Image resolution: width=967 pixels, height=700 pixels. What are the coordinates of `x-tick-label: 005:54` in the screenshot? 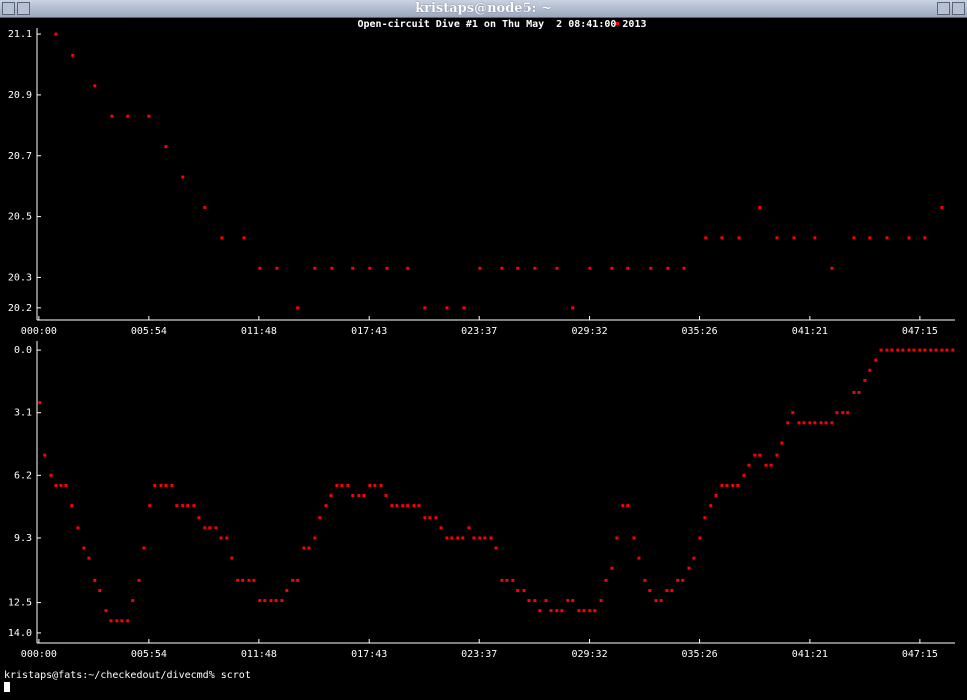 It's located at (149, 654).